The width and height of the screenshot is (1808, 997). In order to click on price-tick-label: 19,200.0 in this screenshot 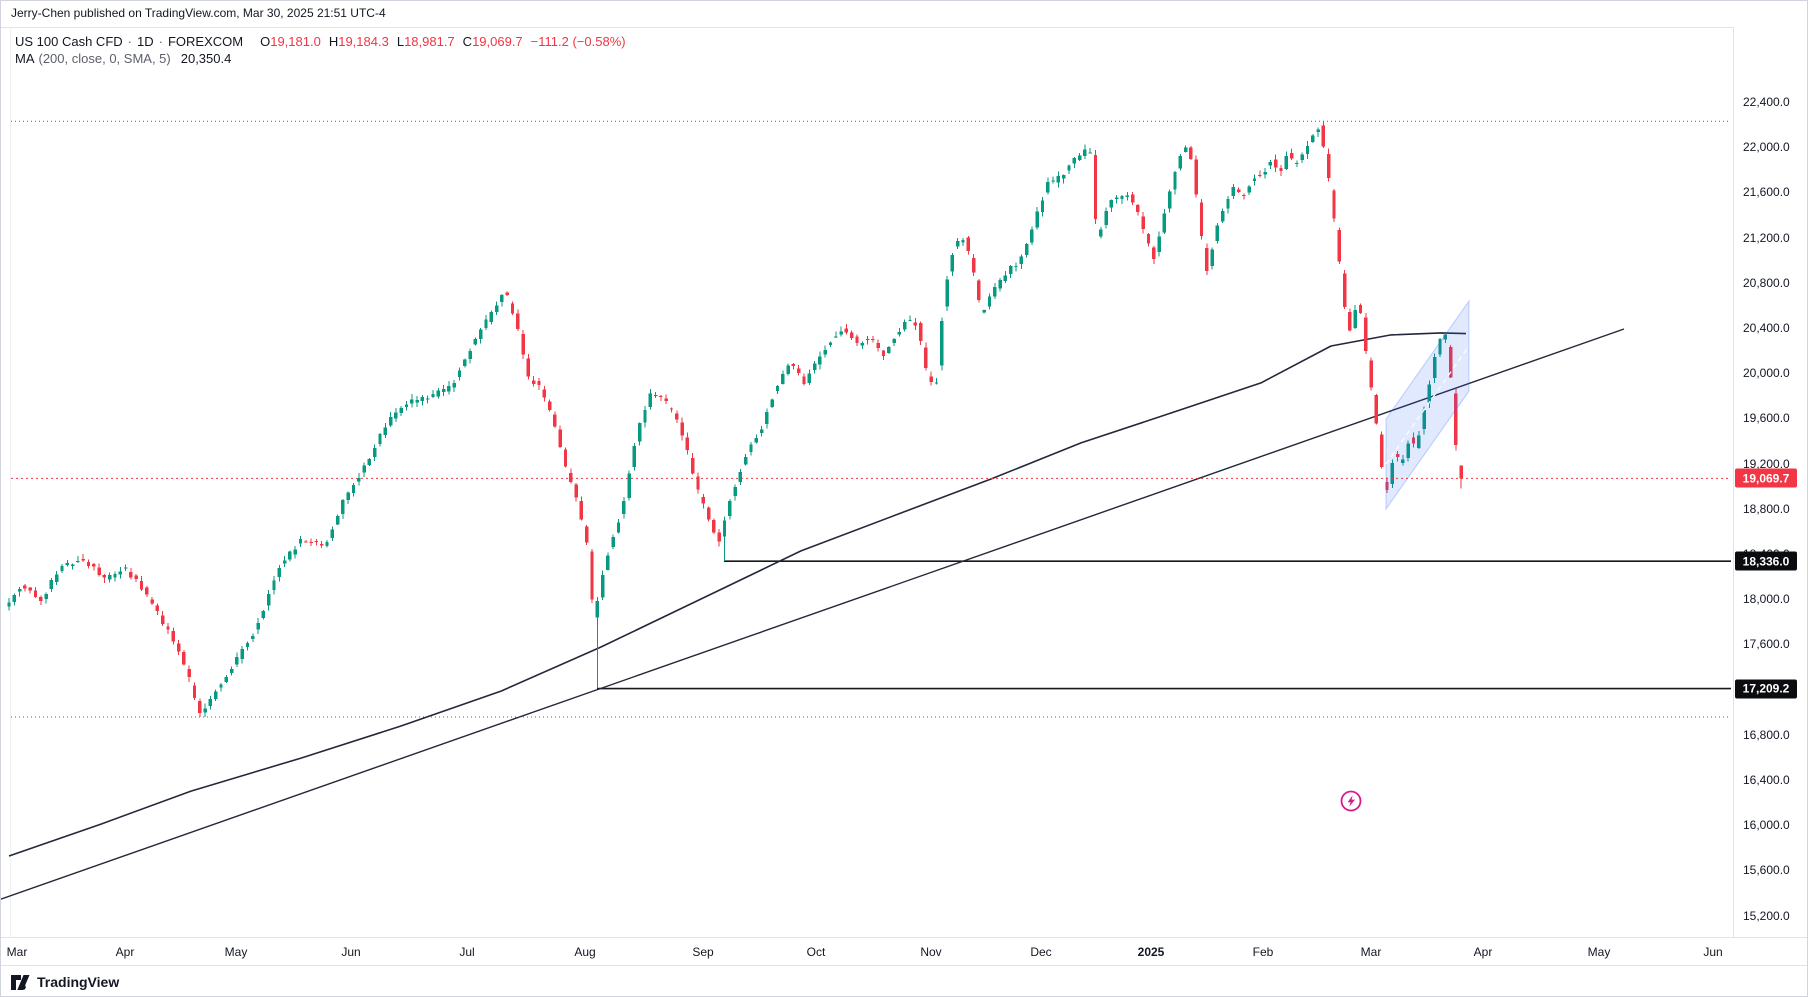, I will do `click(1766, 463)`.